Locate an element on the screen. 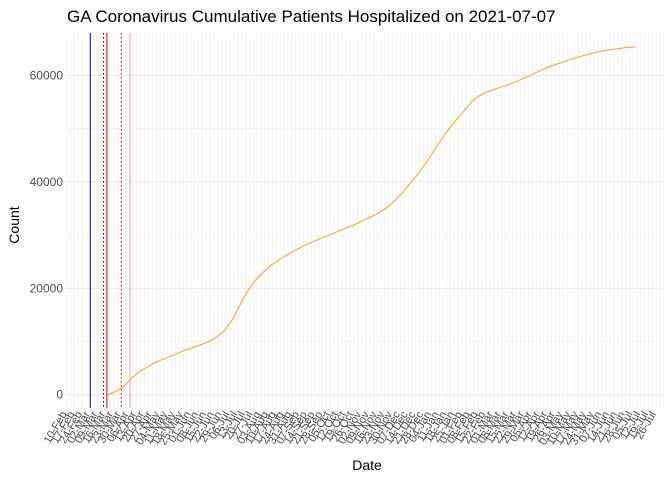 Image resolution: width=672 pixels, height=480 pixels. reference-lines is located at coordinates (110, 220).